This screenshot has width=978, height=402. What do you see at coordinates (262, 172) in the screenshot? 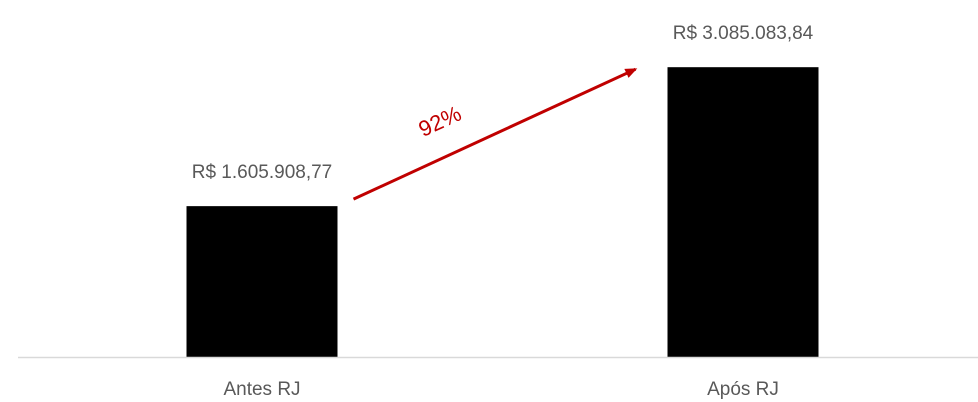
I see `data-label-1: R$ 1.605.908,77` at bounding box center [262, 172].